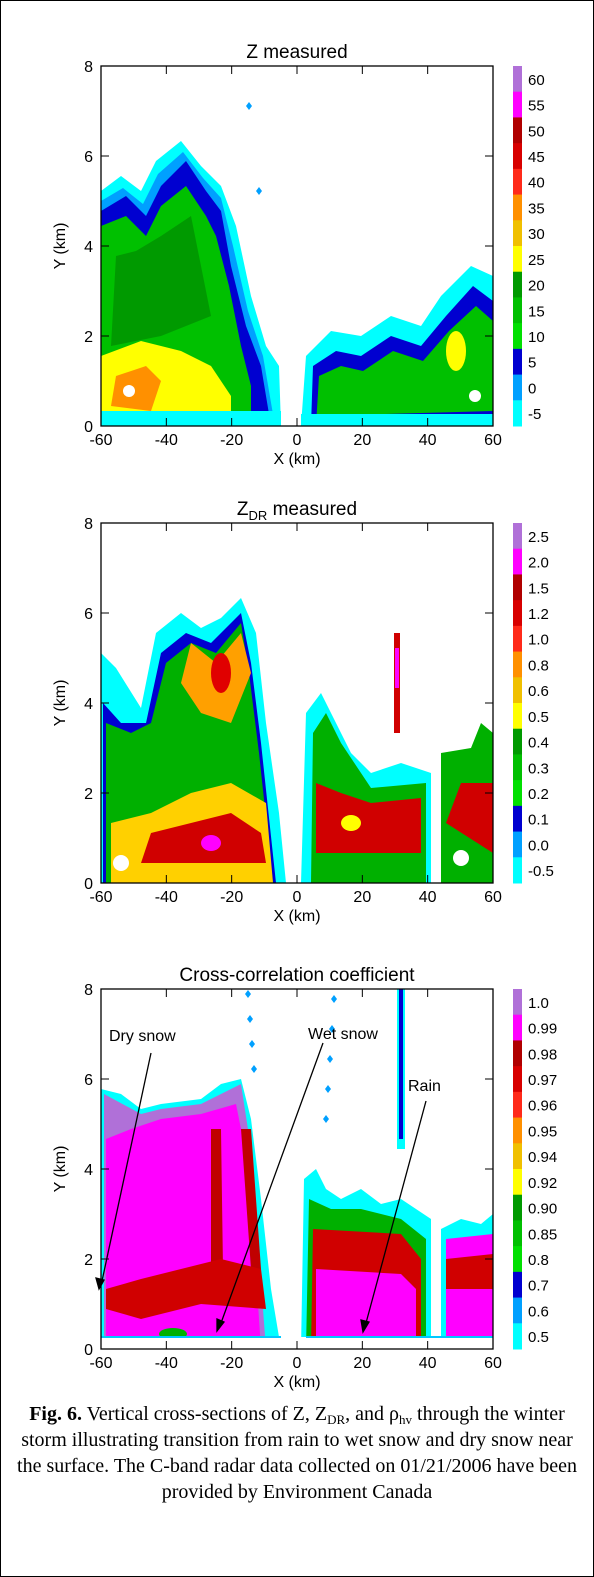 This screenshot has width=594, height=1577. I want to click on colorbar-label: 0.4, so click(538, 743).